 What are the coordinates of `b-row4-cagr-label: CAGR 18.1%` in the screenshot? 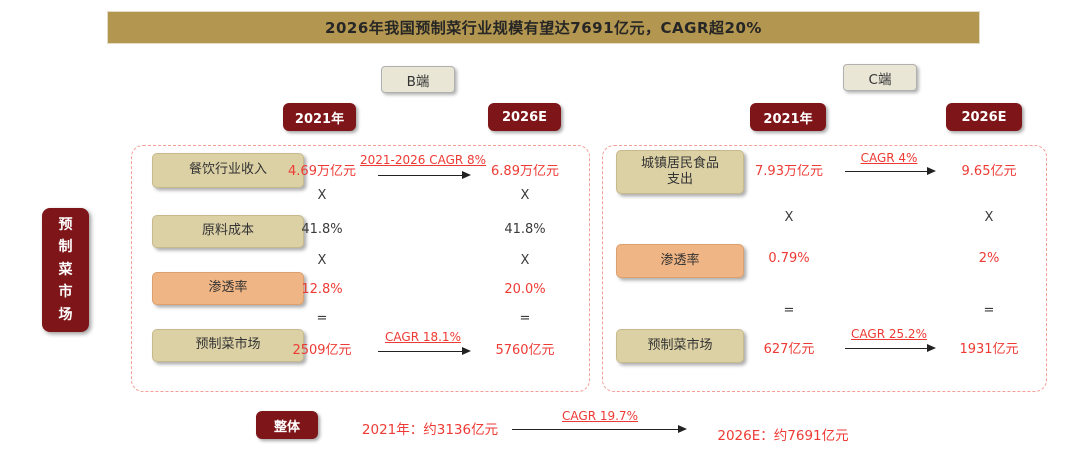 It's located at (423, 337).